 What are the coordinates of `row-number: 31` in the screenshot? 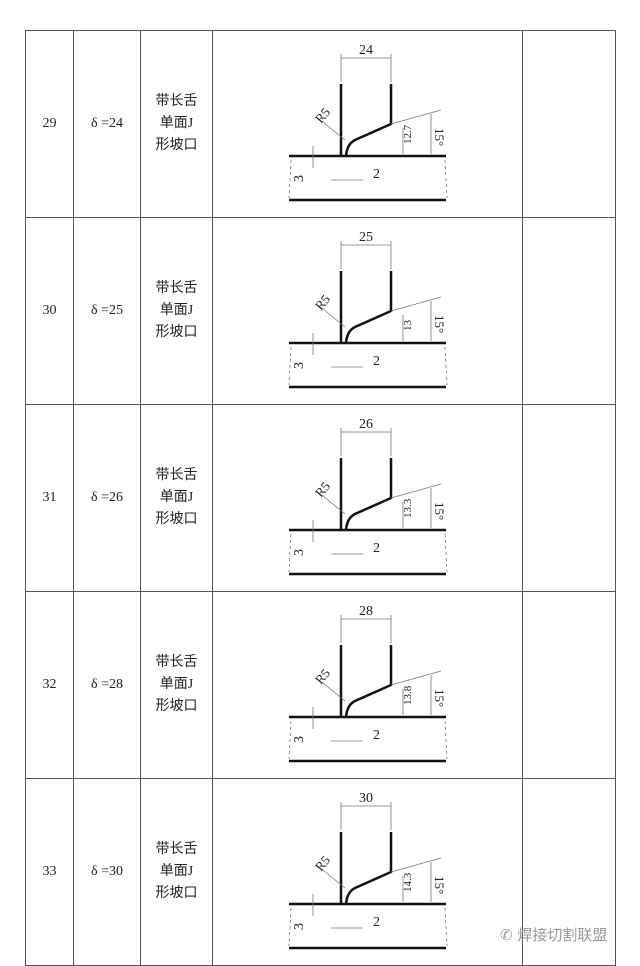 It's located at (49, 498).